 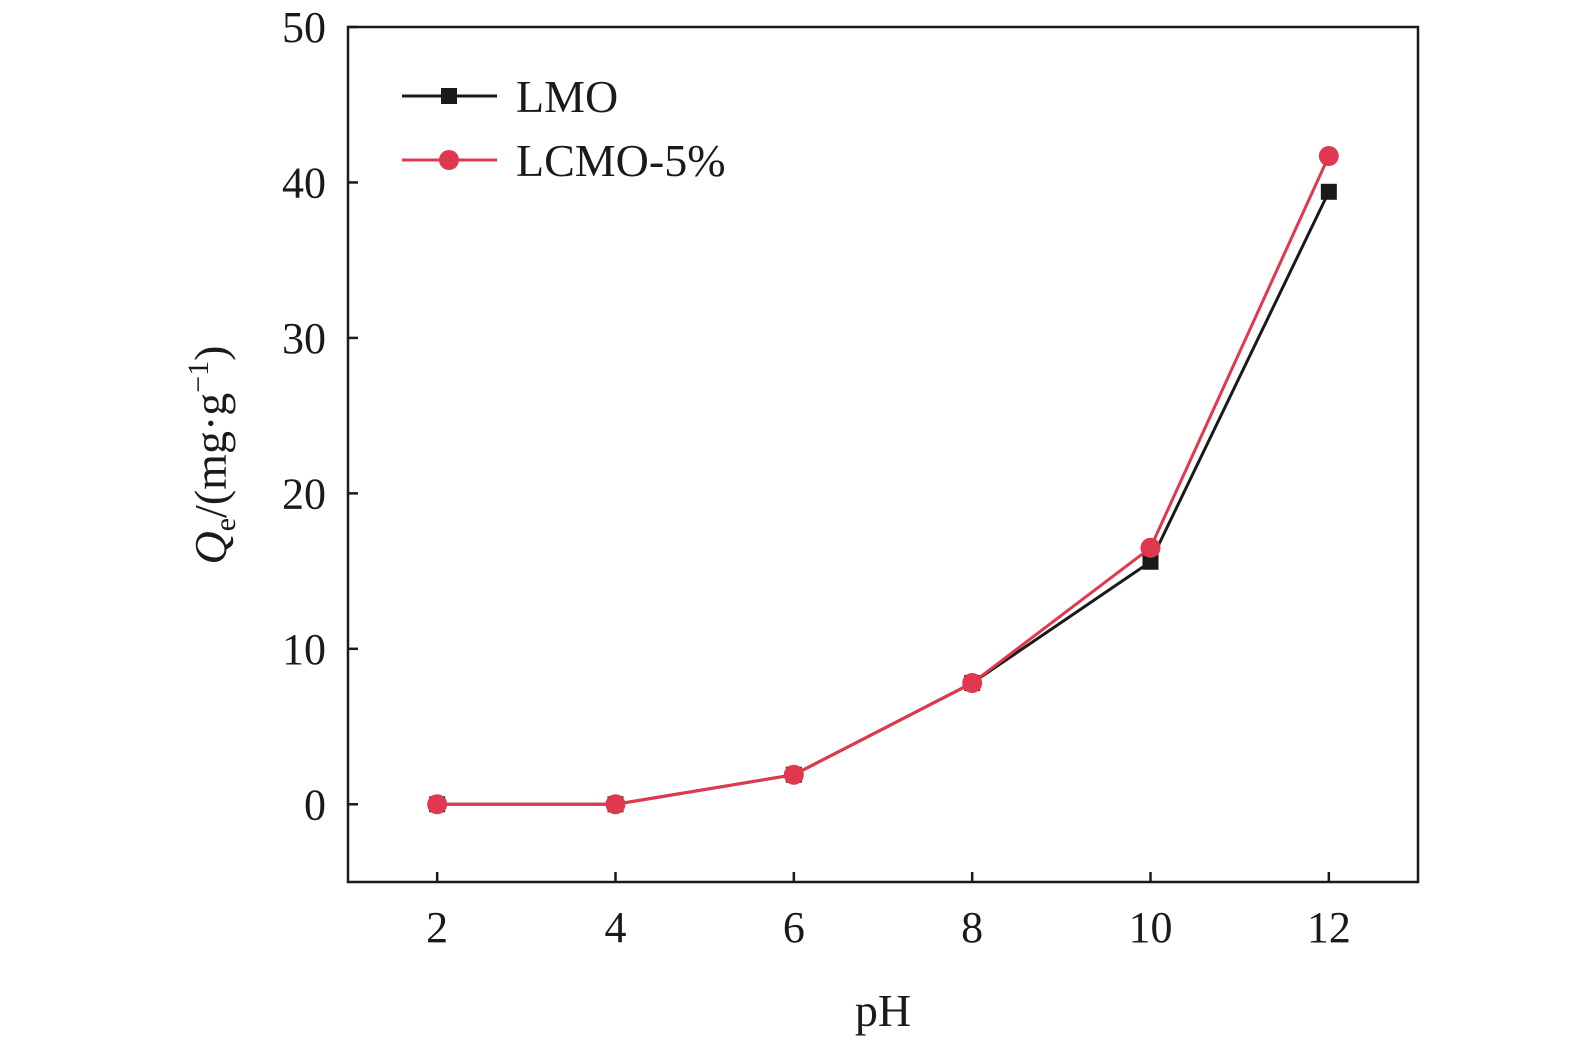 What do you see at coordinates (567, 96) in the screenshot?
I see `legend-label-lmo: LMO` at bounding box center [567, 96].